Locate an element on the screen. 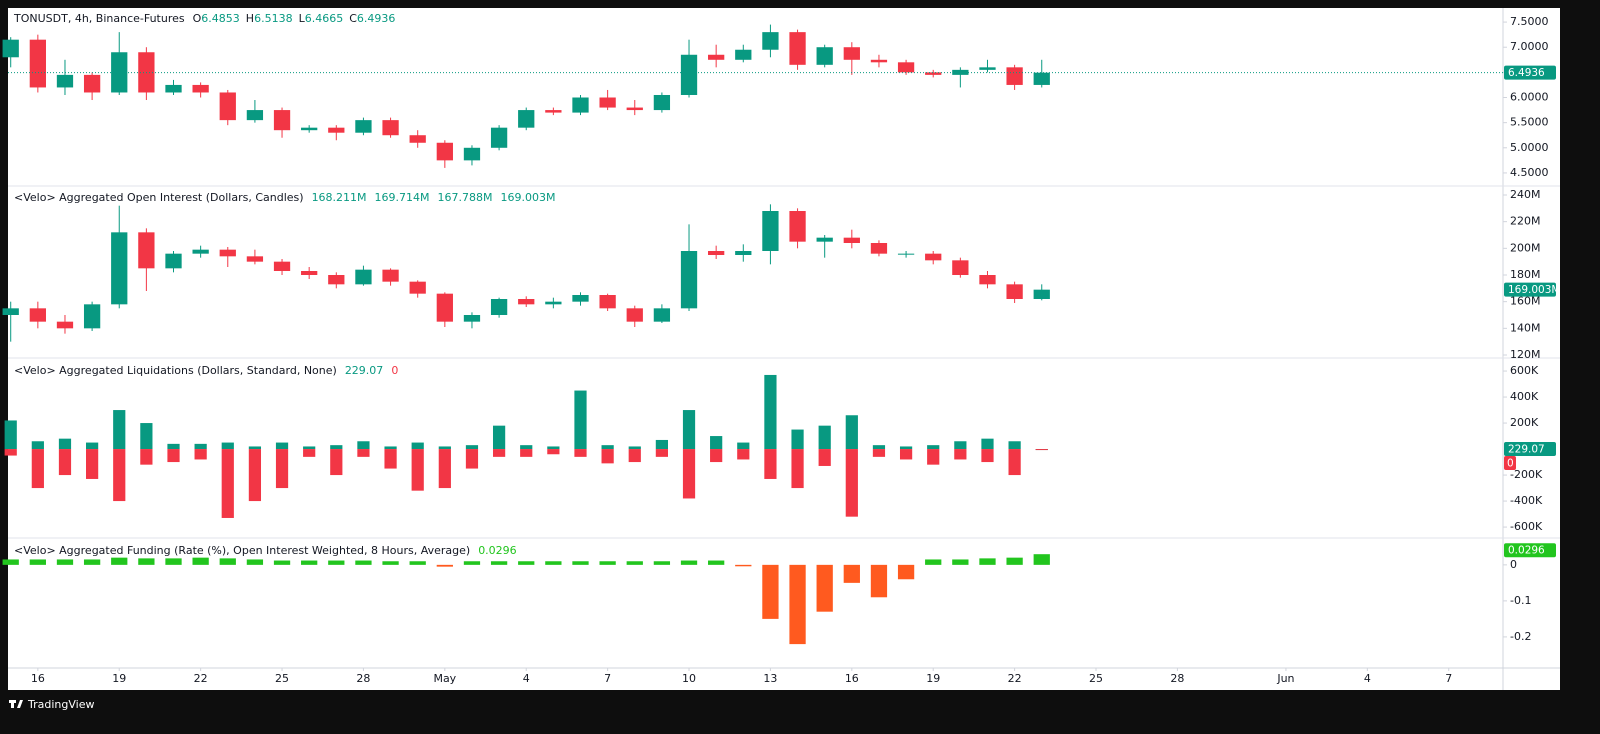 Image resolution: width=1600 pixels, height=734 pixels. legend-key: L is located at coordinates (302, 18).